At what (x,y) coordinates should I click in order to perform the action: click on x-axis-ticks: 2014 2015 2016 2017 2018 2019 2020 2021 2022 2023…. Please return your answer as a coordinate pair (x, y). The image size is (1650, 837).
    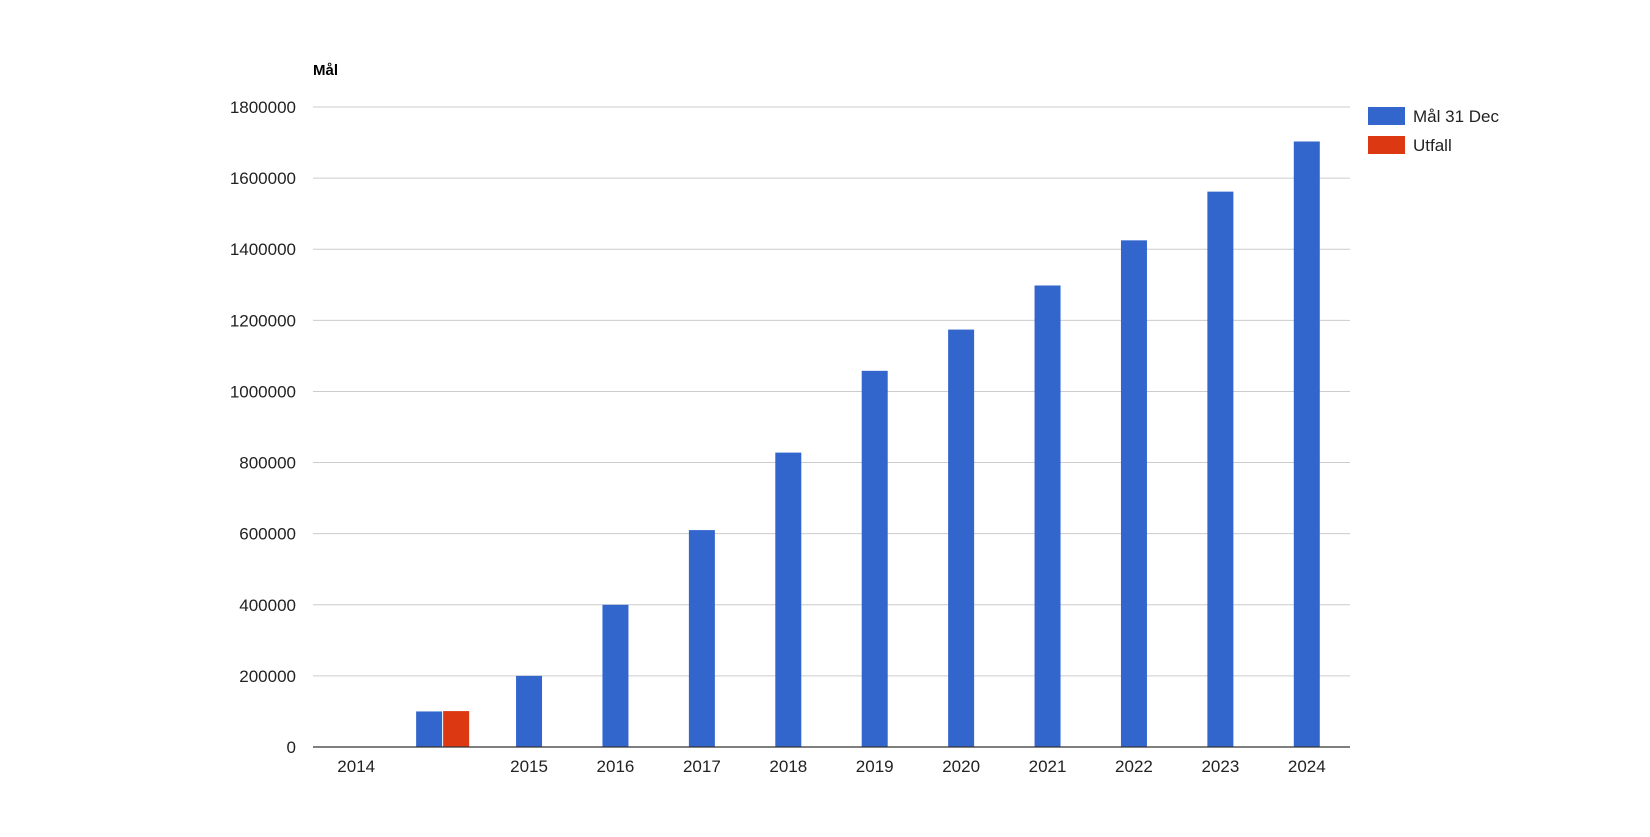
    Looking at the image, I should click on (831, 766).